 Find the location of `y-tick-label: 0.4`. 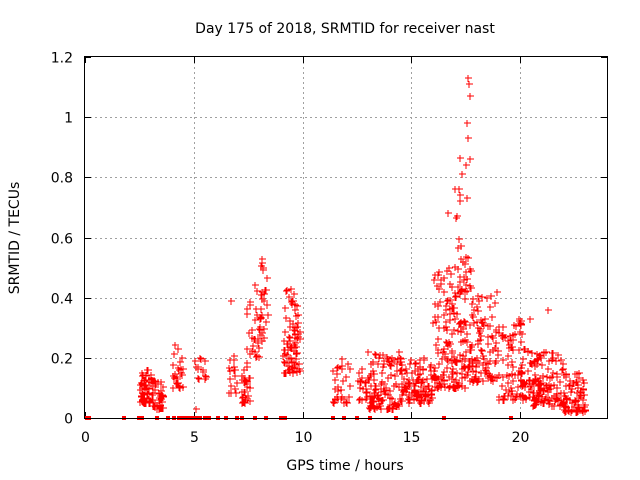

y-tick-label: 0.4 is located at coordinates (62, 300).